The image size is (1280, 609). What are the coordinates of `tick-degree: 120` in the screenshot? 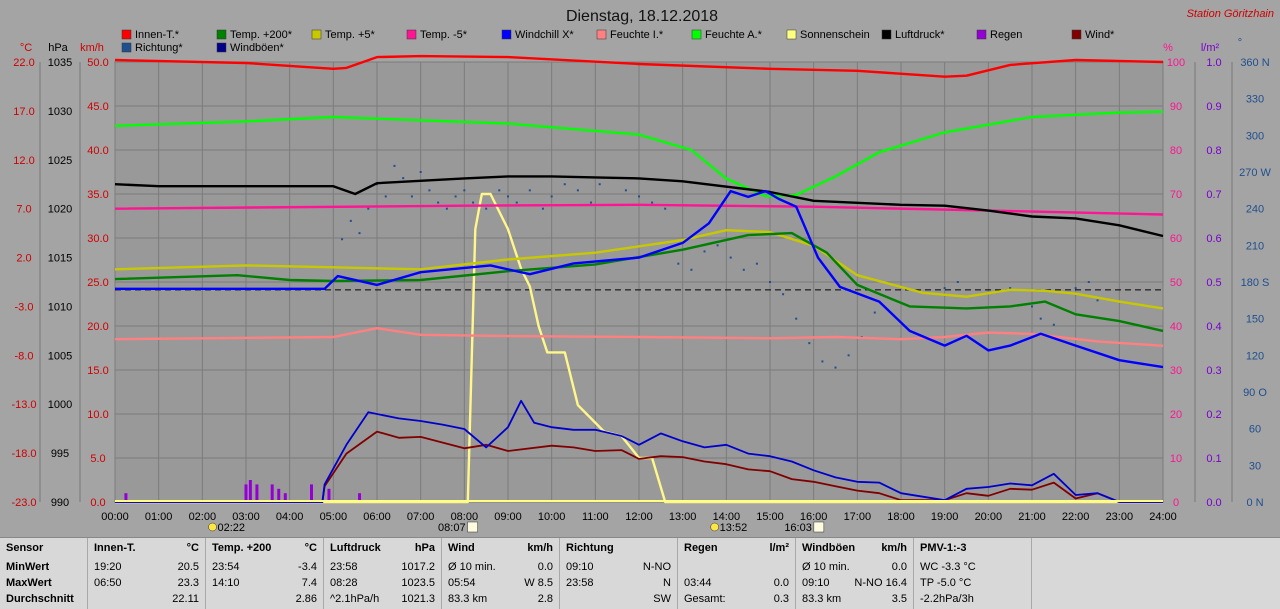 It's located at (1255, 356).